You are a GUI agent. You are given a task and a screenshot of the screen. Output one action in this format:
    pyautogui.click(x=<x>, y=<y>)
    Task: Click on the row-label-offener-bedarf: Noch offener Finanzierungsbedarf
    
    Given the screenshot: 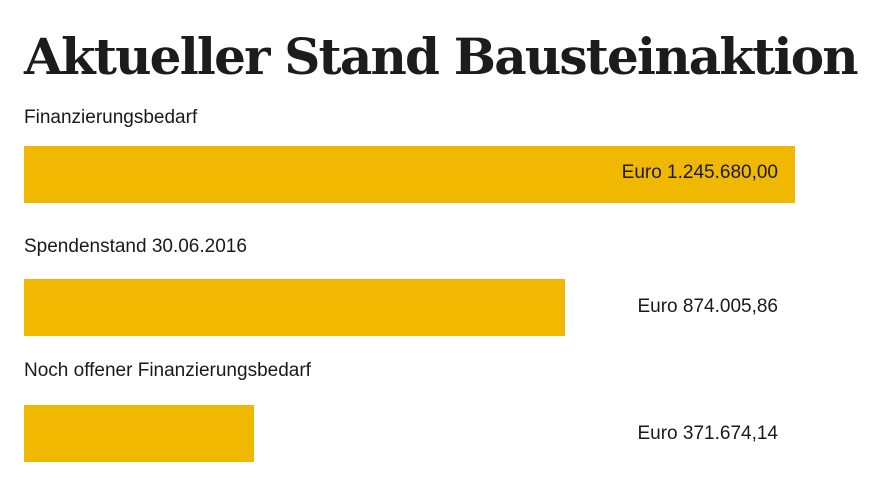 What is the action you would take?
    pyautogui.click(x=167, y=370)
    